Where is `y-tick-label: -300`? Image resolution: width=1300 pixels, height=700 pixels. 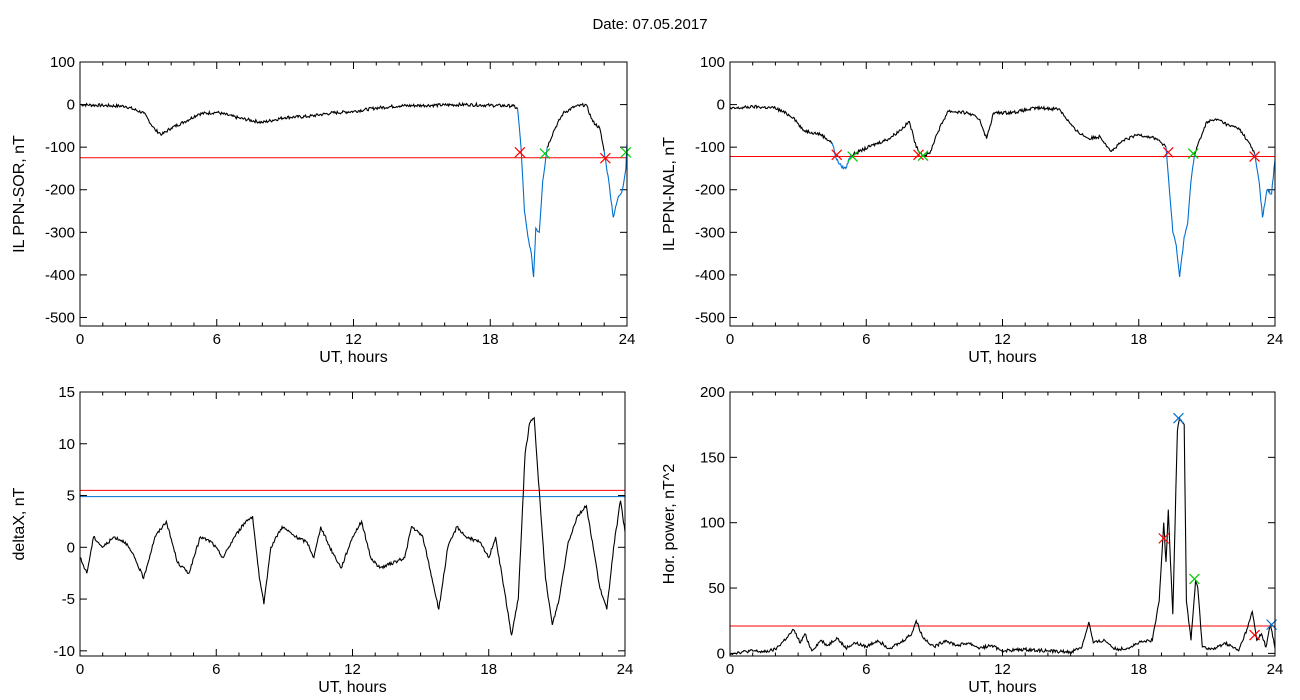
y-tick-label: -300 is located at coordinates (60, 232).